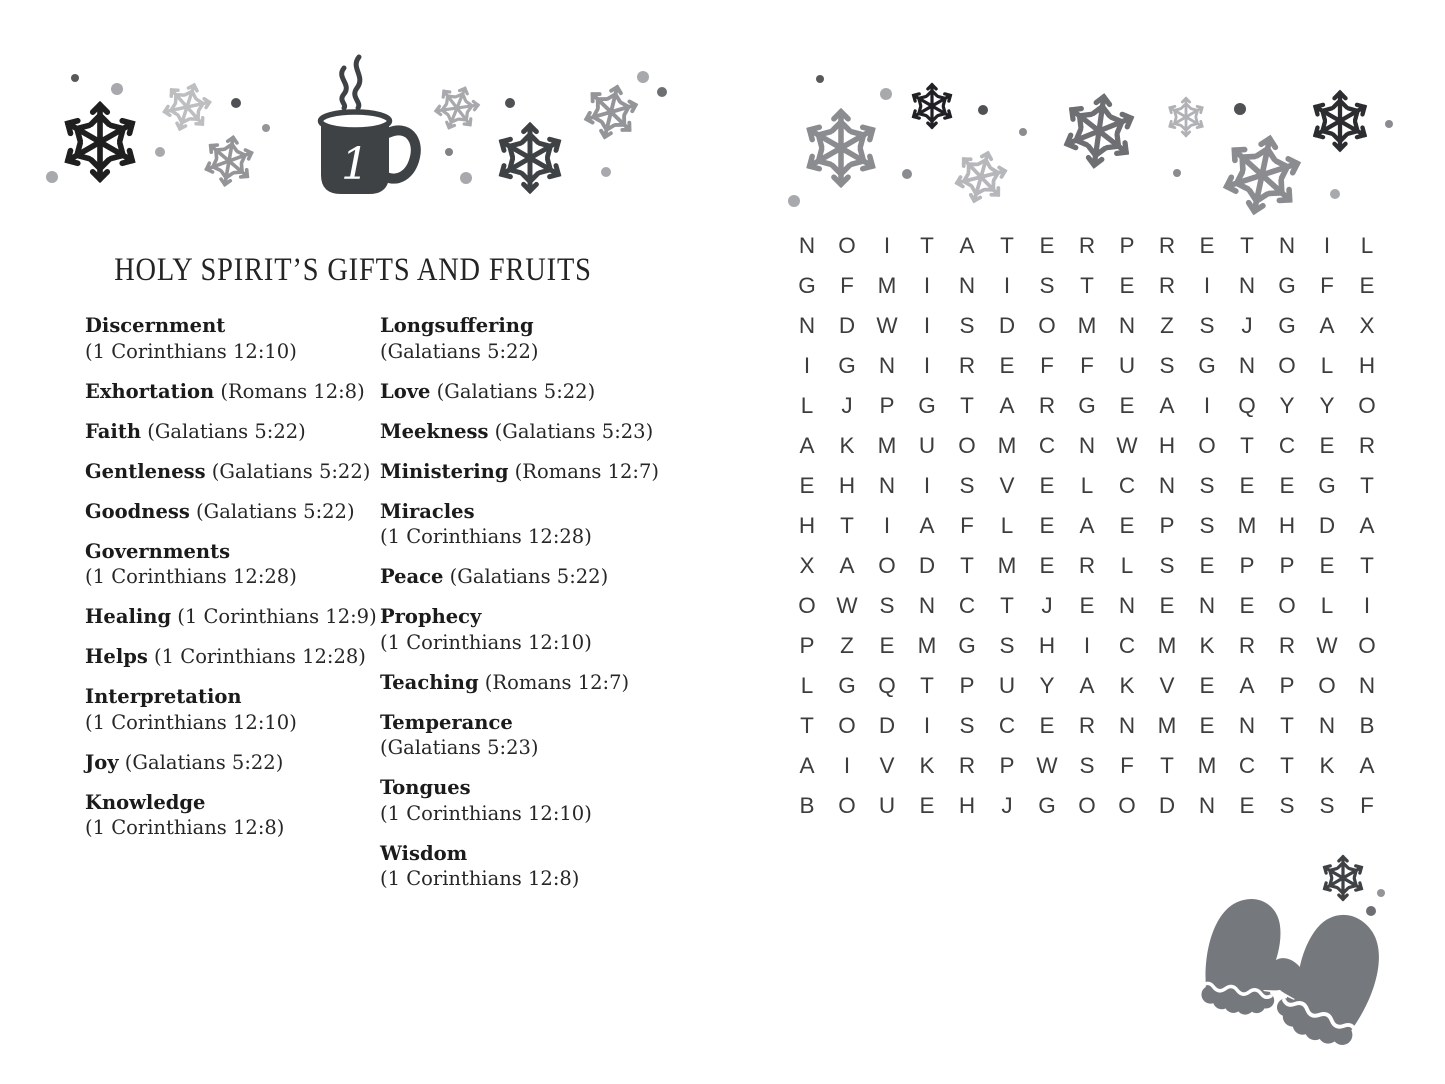 This screenshot has height=1084, width=1445. I want to click on word-list-entry: Governments (1 Corinthians 12:28), so click(231, 564).